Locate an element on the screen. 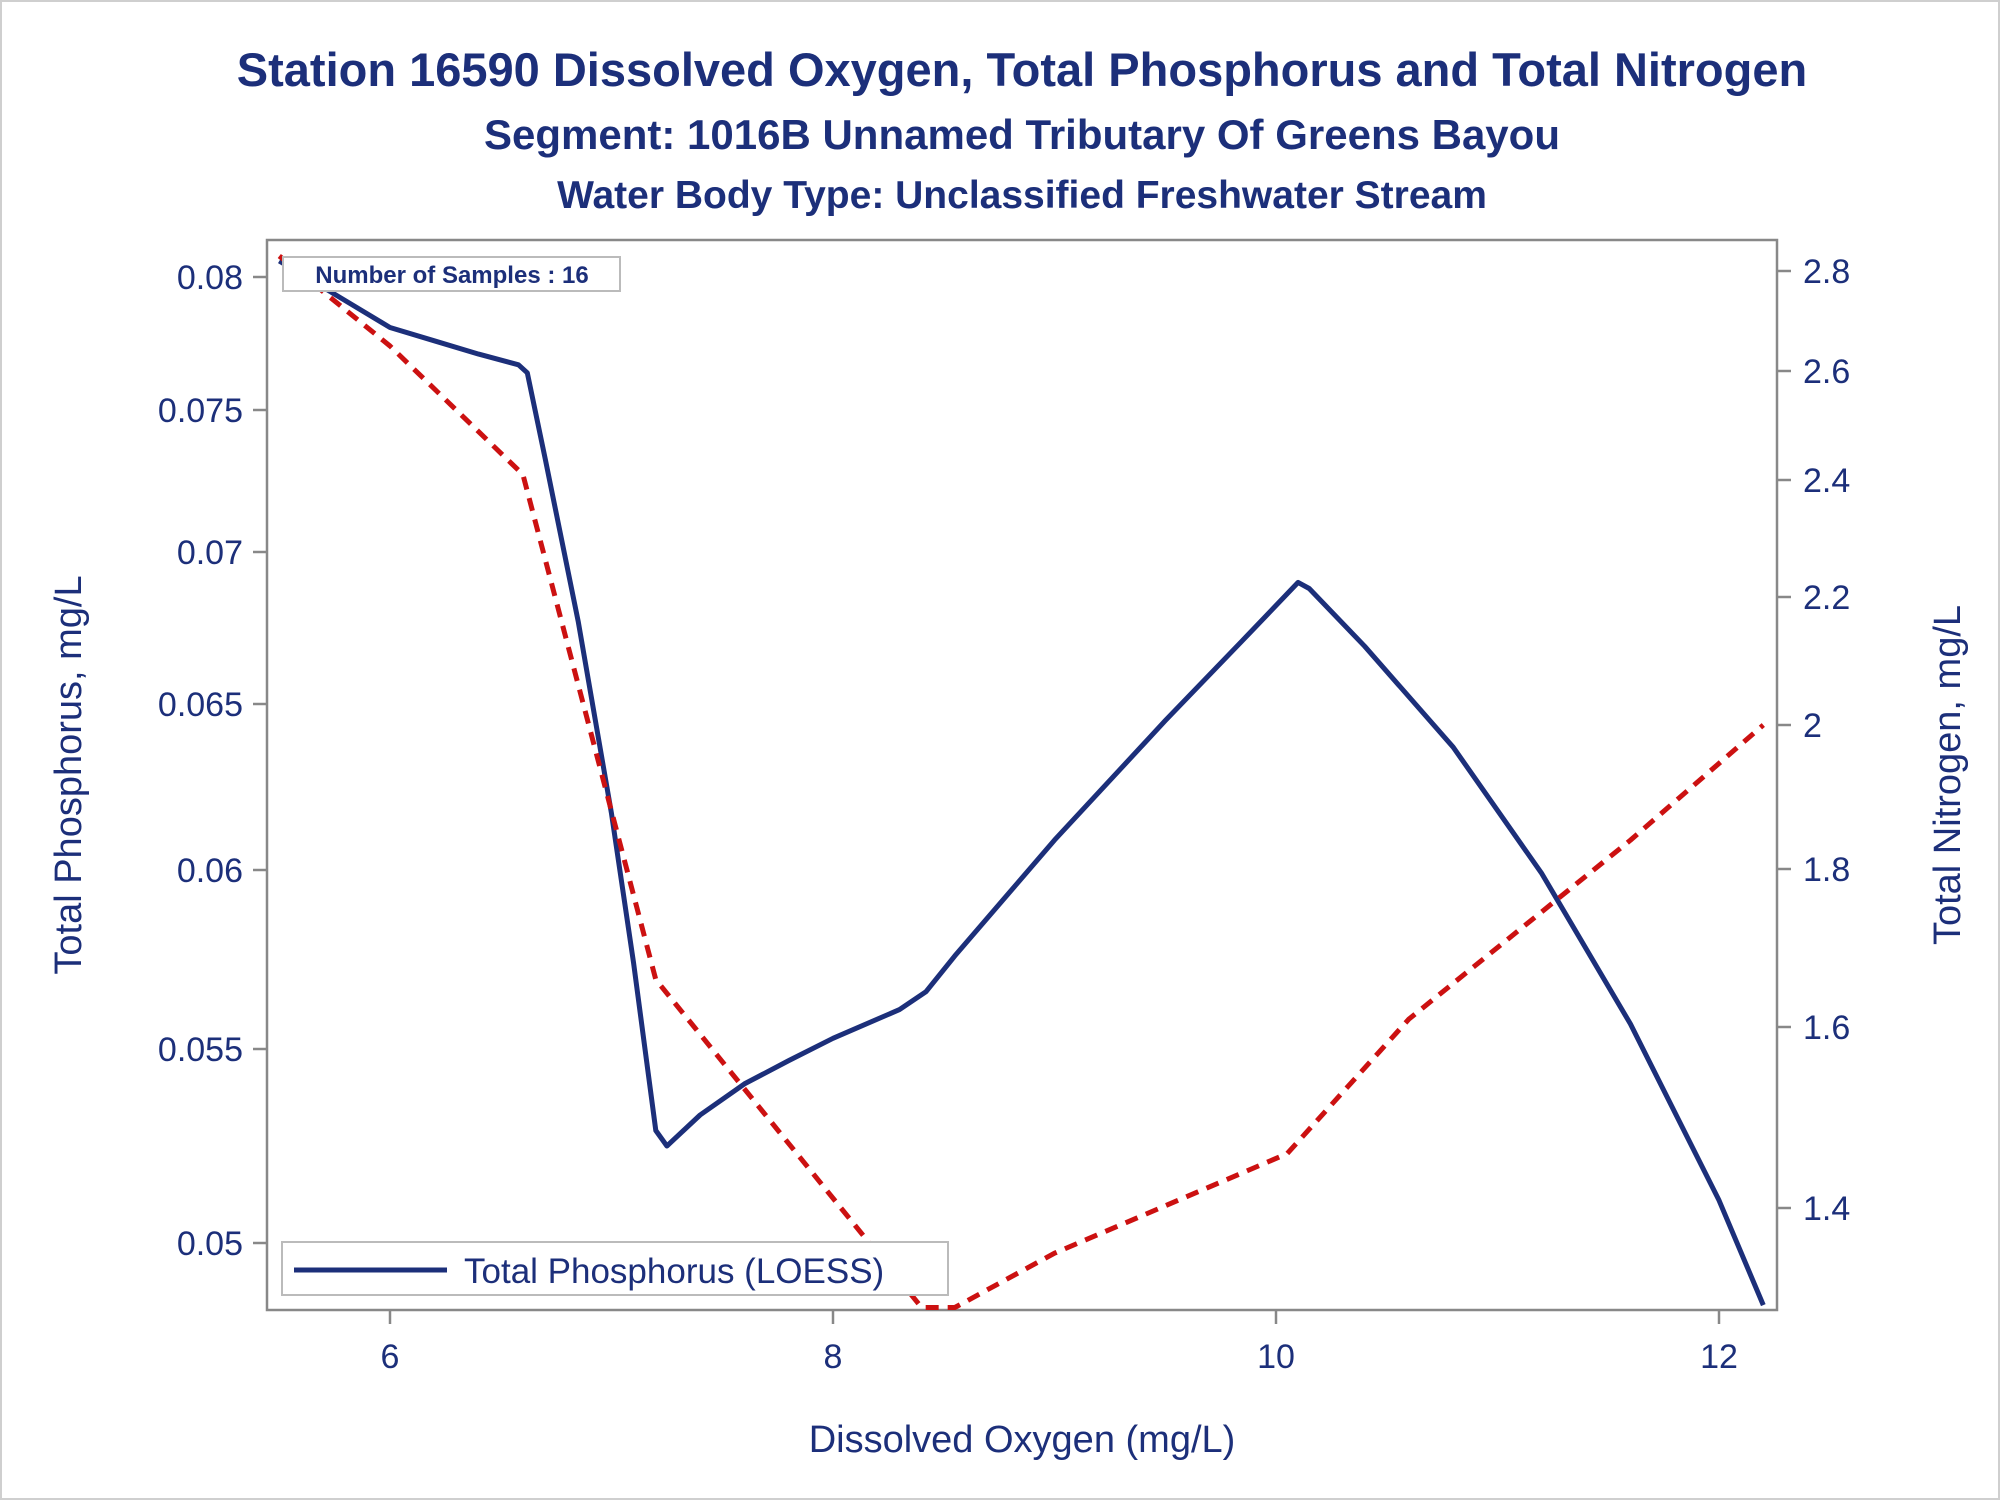 This screenshot has width=2000, height=1500. y2-axis-label: Total Nitrogen, mg/L is located at coordinates (1948, 775).